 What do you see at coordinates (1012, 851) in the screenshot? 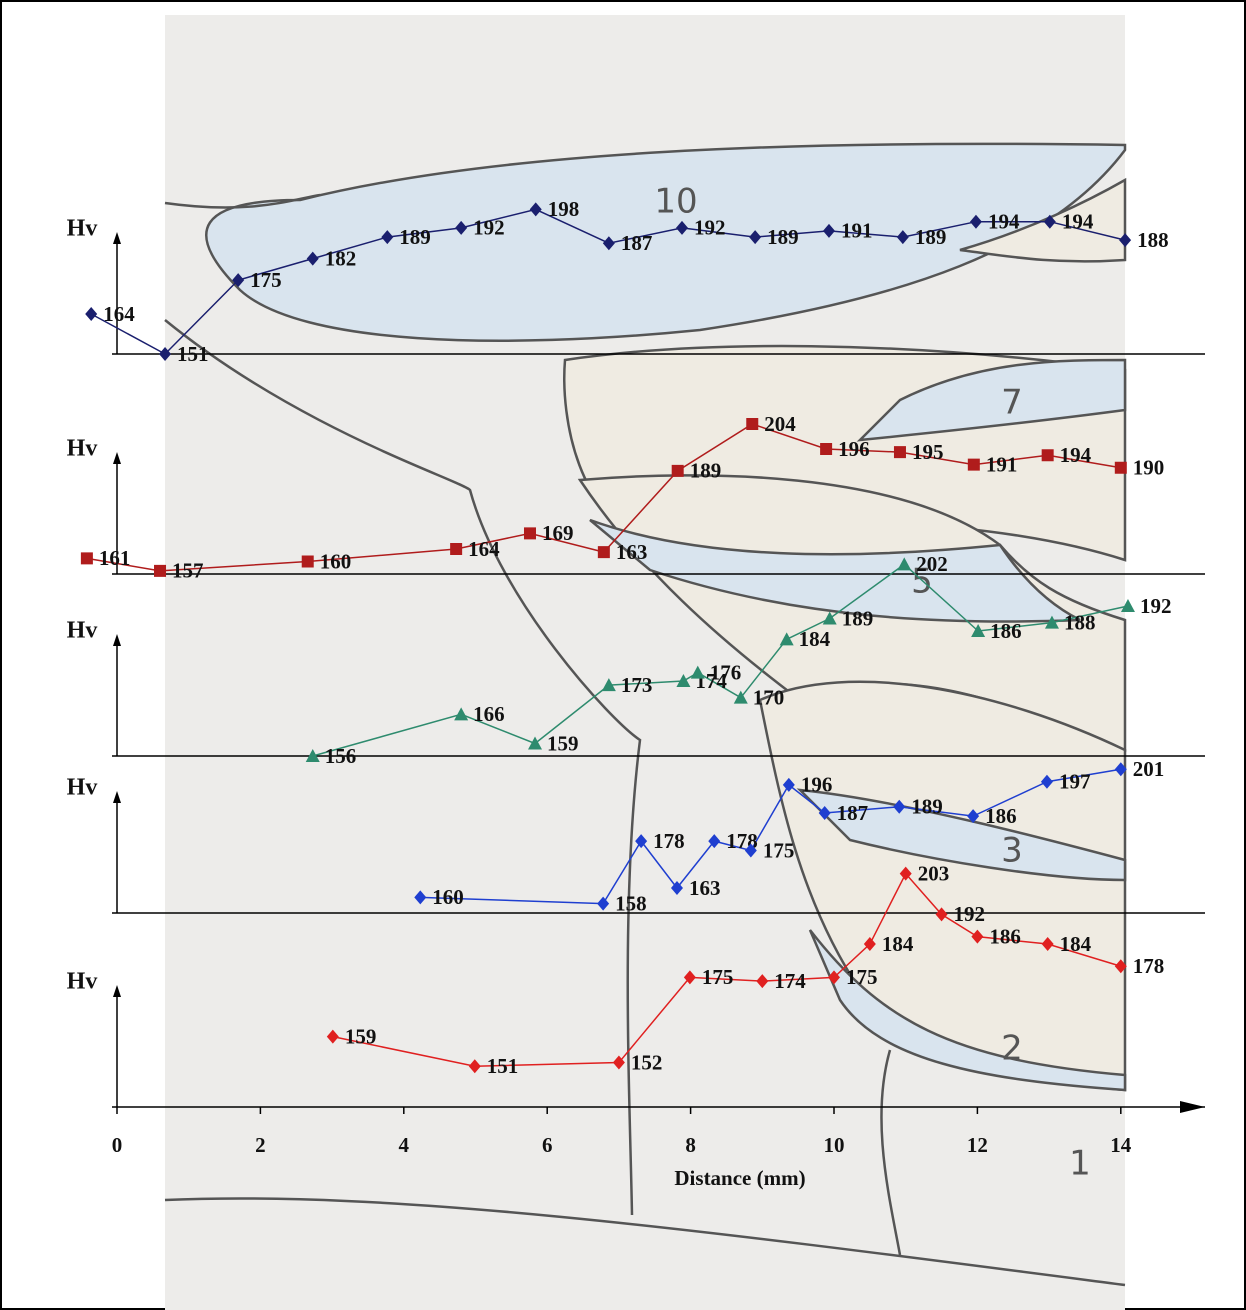
I see `zone-label: 3` at bounding box center [1012, 851].